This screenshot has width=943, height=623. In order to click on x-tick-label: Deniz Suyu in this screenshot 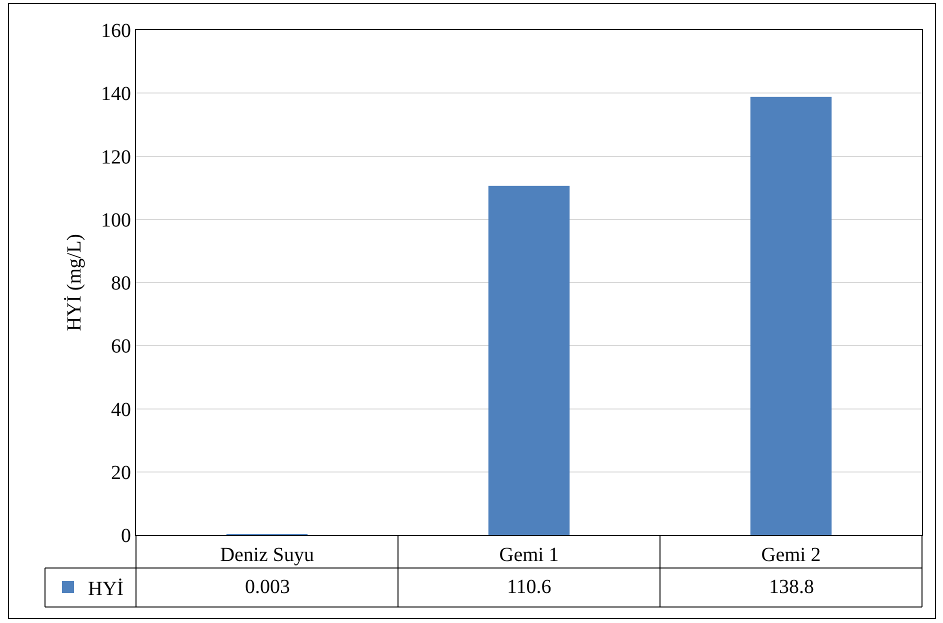, I will do `click(267, 555)`.